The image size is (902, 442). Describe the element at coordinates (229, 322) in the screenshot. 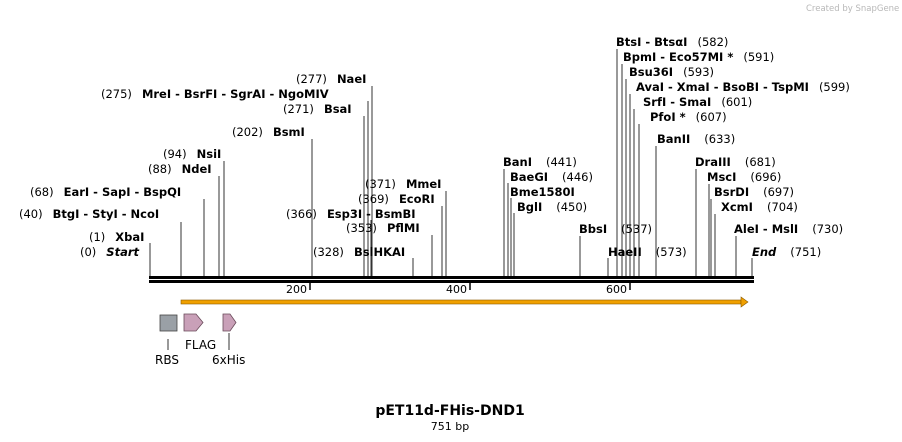

I see `his-tag-feature` at that location.